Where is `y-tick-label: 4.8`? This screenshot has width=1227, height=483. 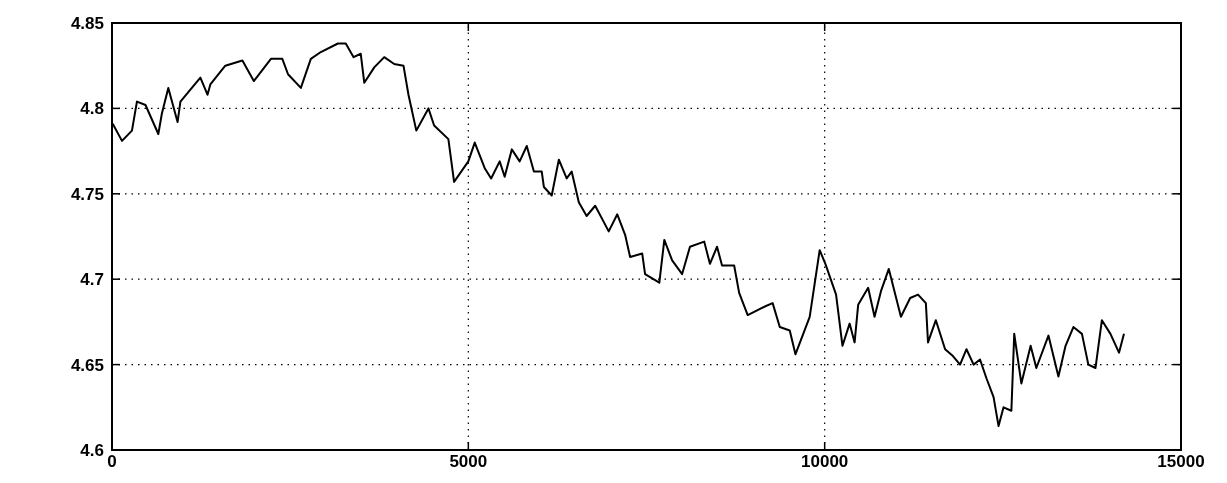
y-tick-label: 4.8 is located at coordinates (92, 109).